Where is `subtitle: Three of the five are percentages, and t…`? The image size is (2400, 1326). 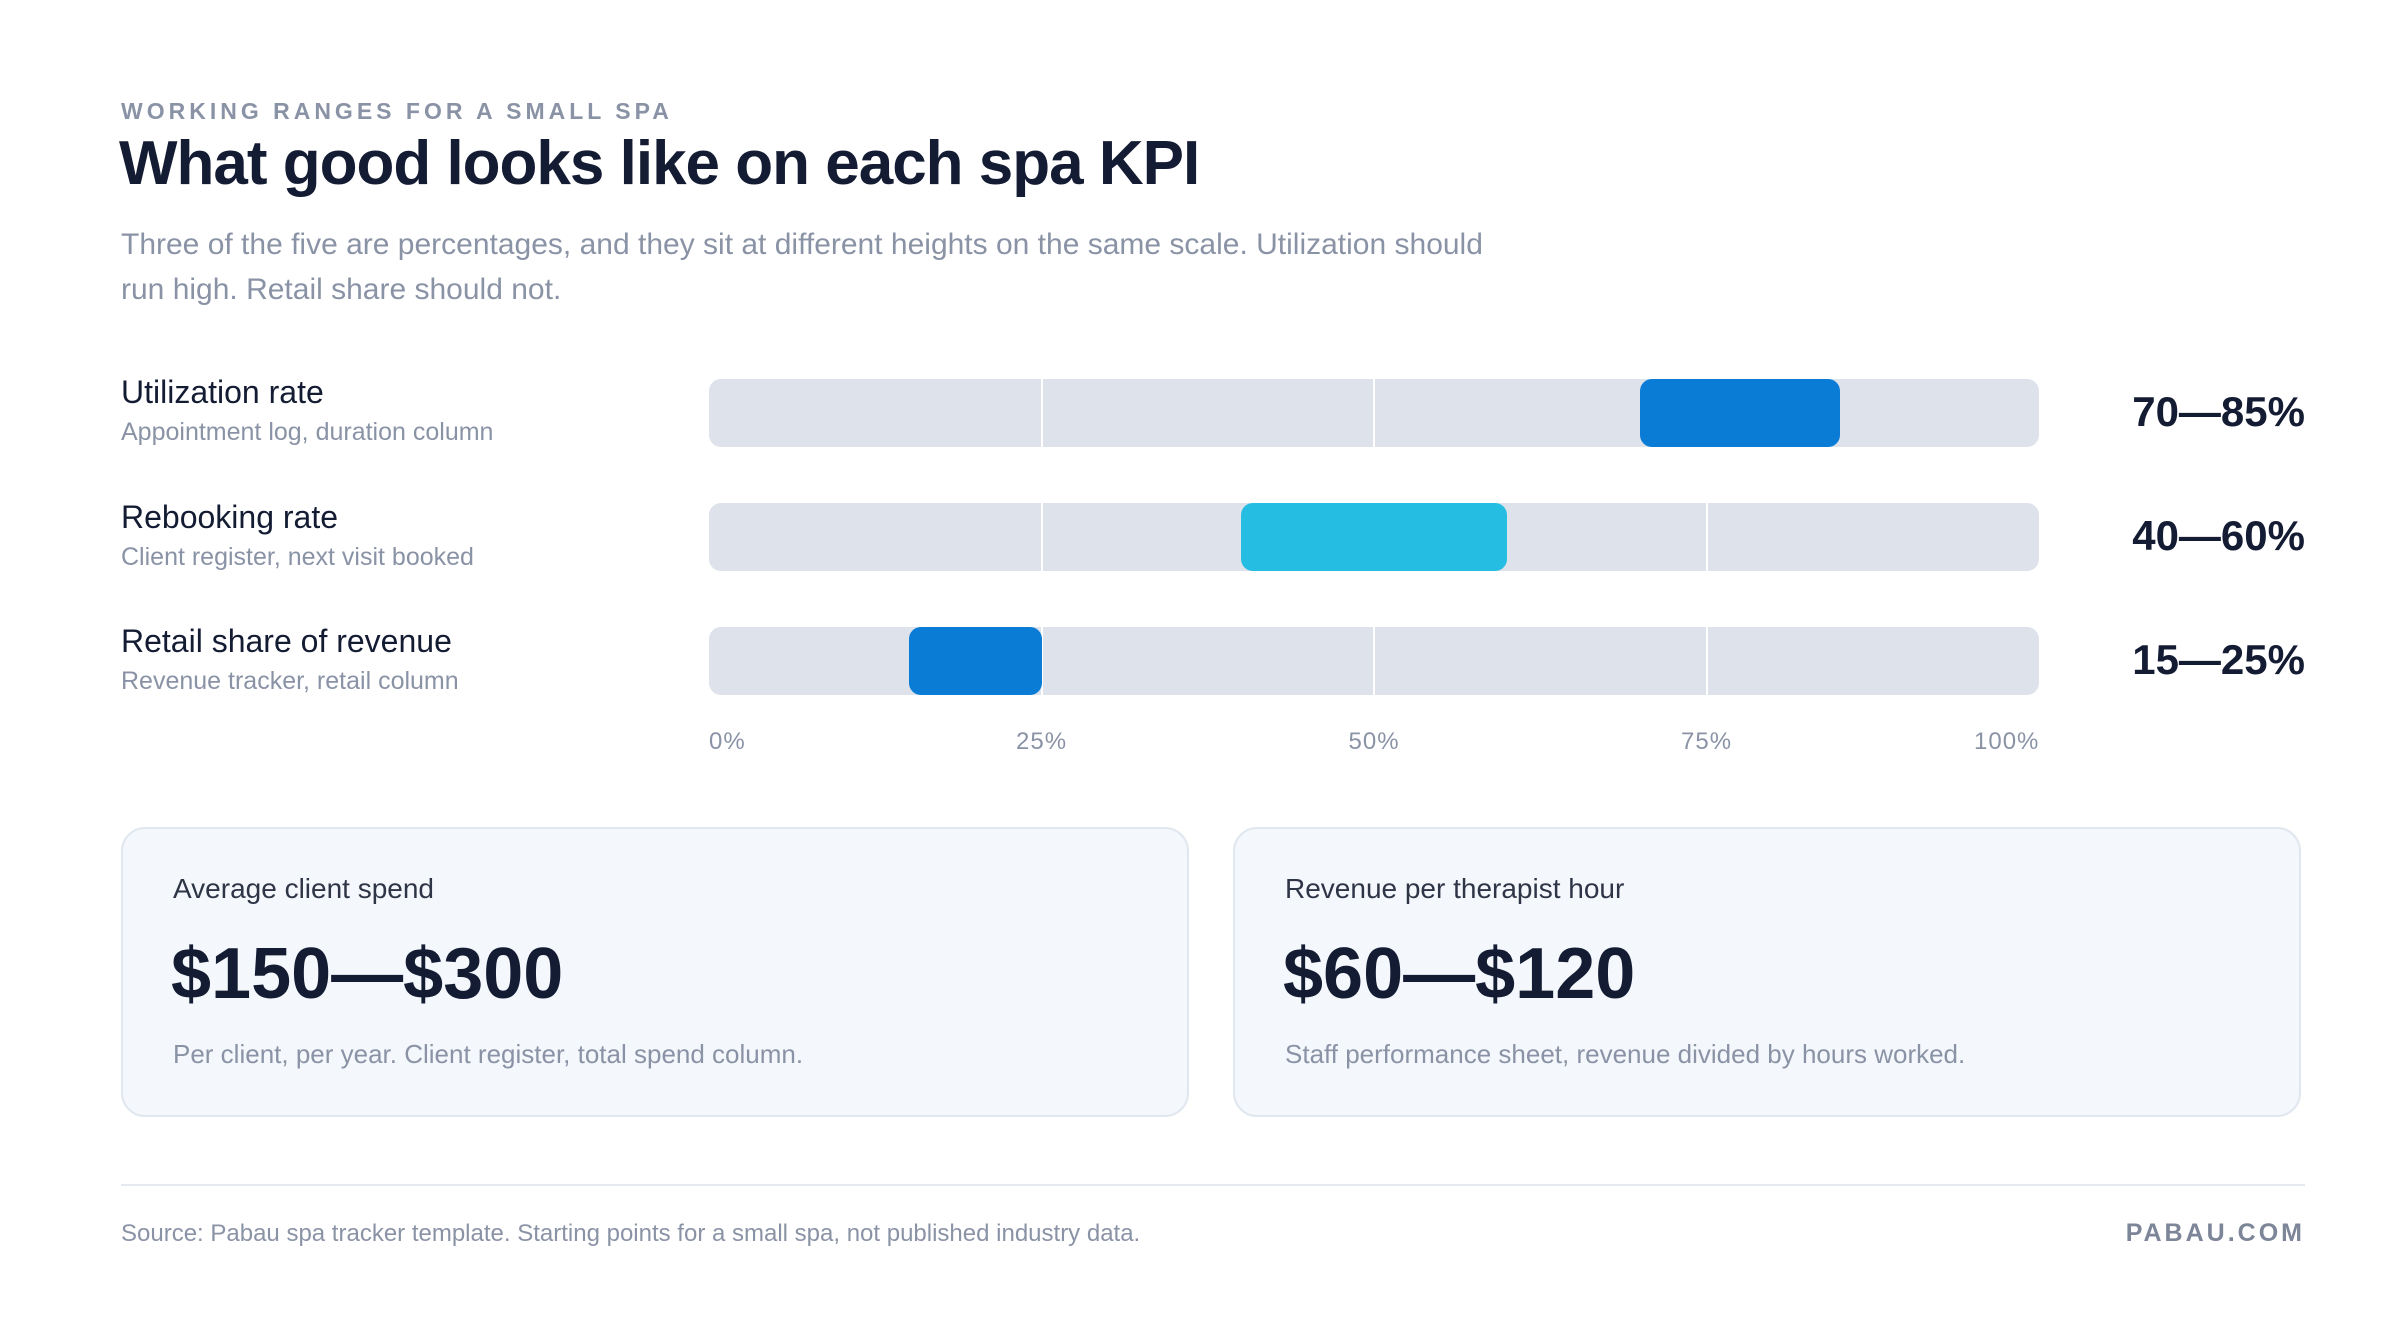 subtitle: Three of the five are percentages, and t… is located at coordinates (802, 267).